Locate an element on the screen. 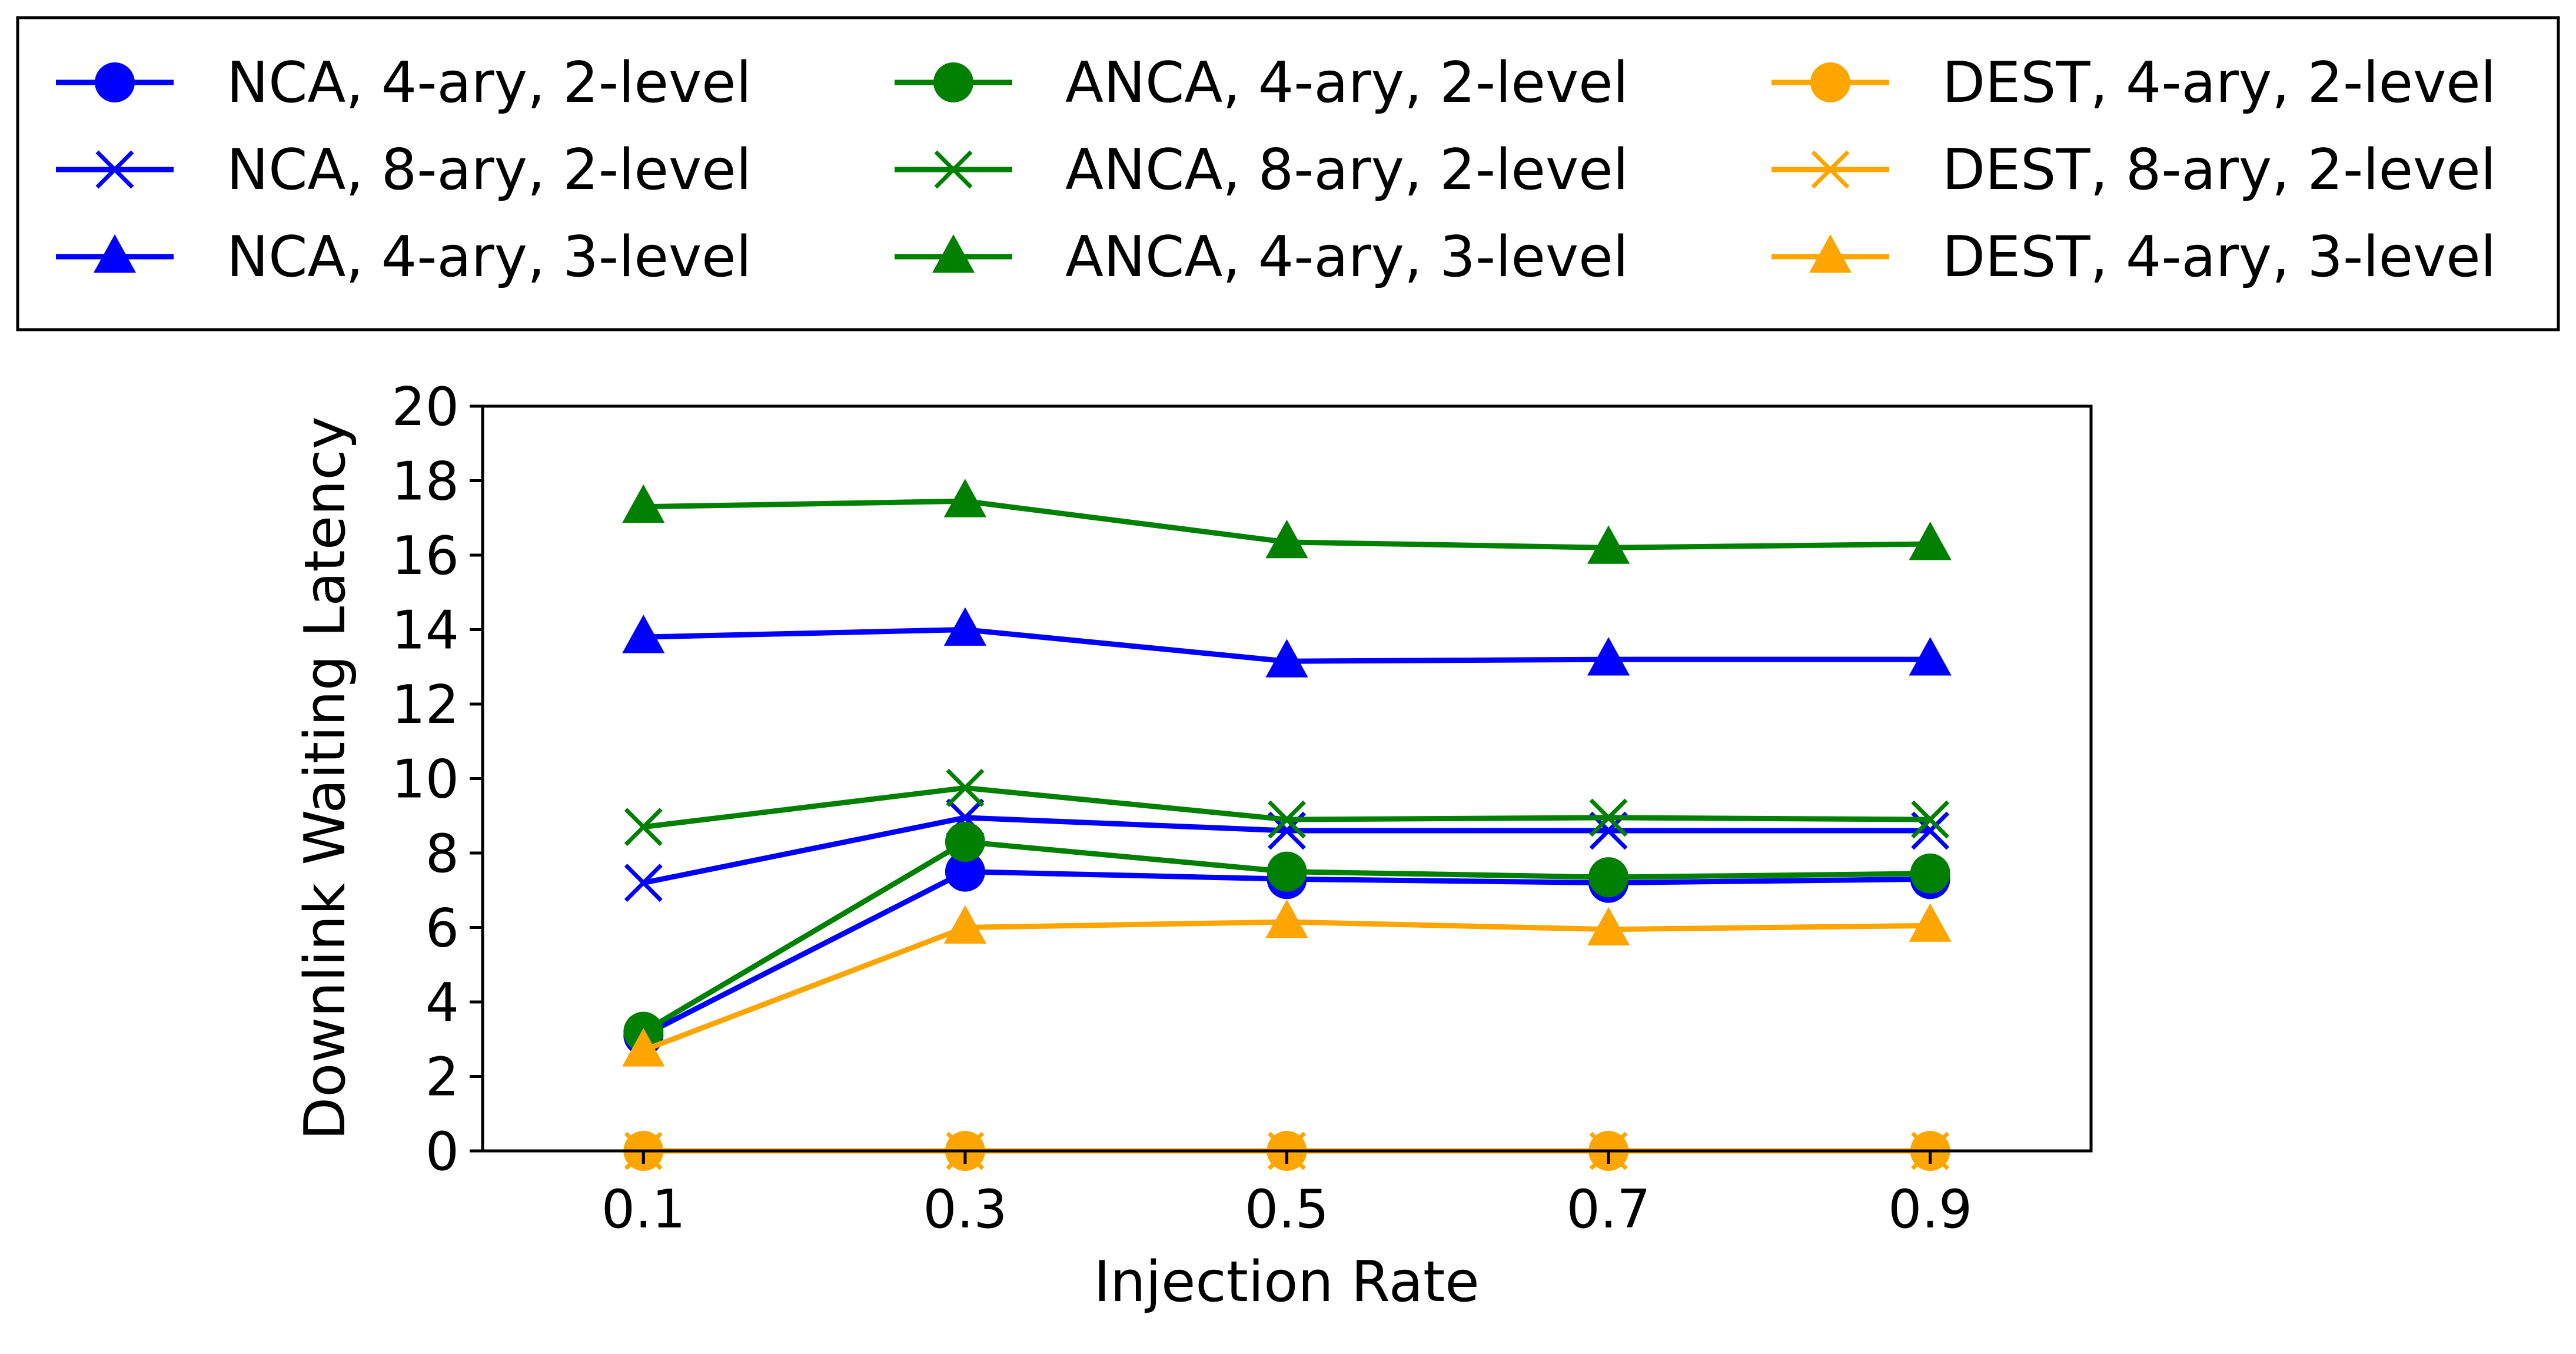 The width and height of the screenshot is (2576, 1354). x-tick-label: 0.1 is located at coordinates (643, 1209).